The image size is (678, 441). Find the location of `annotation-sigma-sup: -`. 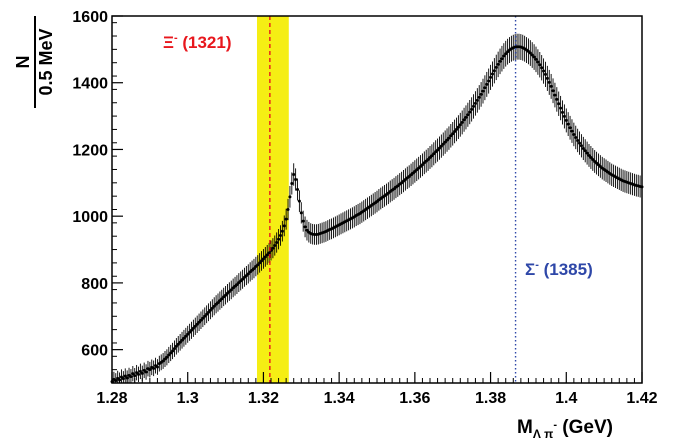

annotation-sigma-sup: - is located at coordinates (537, 265).